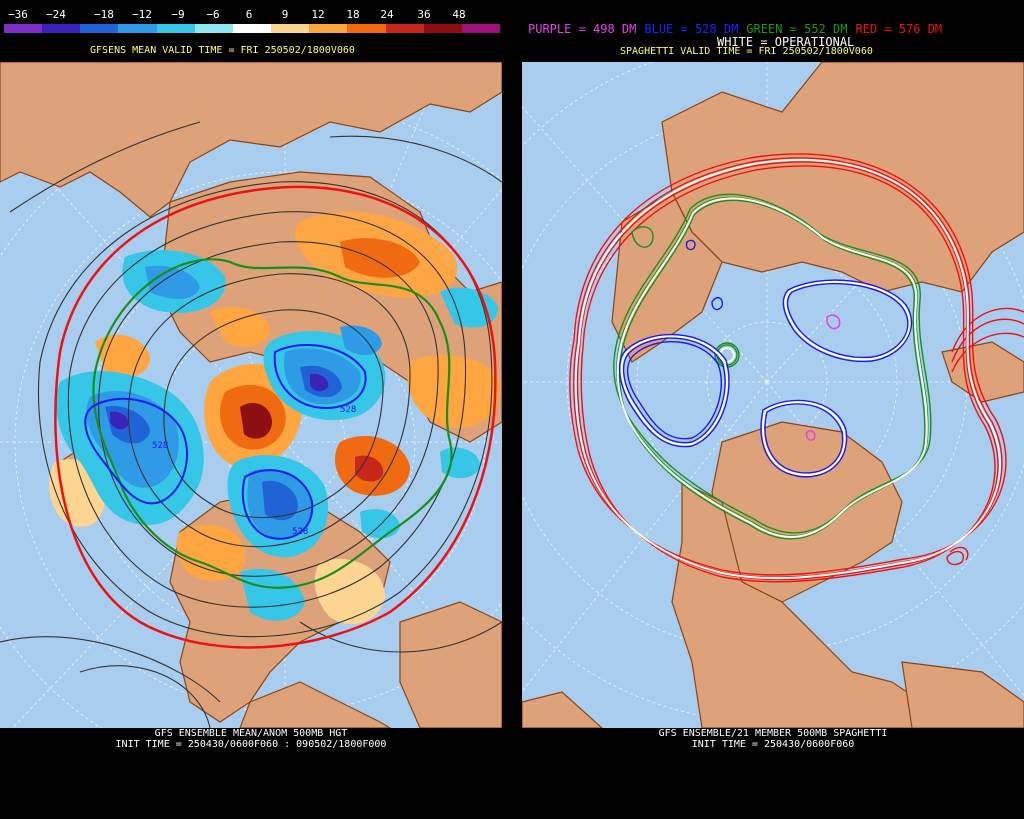 This screenshot has width=1024, height=819. What do you see at coordinates (56, 14) in the screenshot?
I see `scale-label: −24` at bounding box center [56, 14].